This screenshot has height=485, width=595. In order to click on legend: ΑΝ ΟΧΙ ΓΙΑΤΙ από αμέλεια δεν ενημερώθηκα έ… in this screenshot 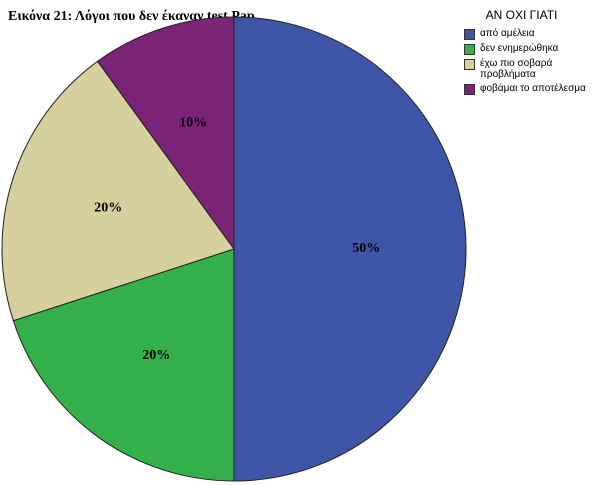, I will do `click(529, 53)`.